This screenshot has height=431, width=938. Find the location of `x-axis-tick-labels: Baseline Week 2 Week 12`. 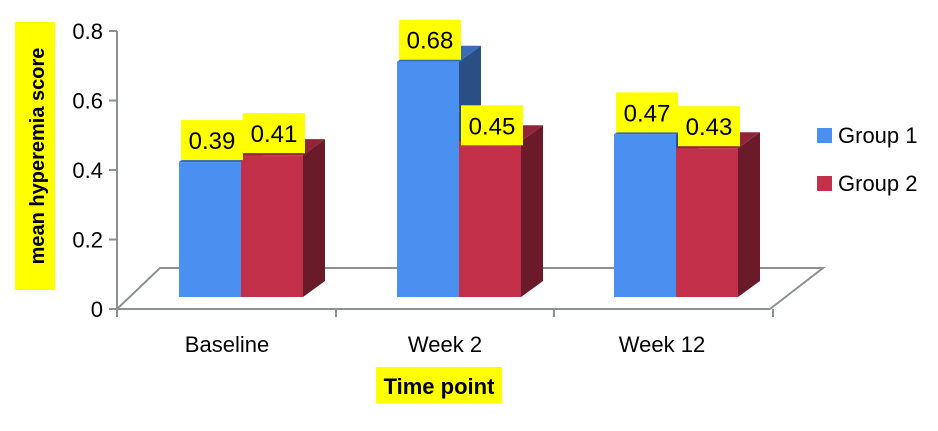

x-axis-tick-labels: Baseline Week 2 Week 12 is located at coordinates (445, 344).